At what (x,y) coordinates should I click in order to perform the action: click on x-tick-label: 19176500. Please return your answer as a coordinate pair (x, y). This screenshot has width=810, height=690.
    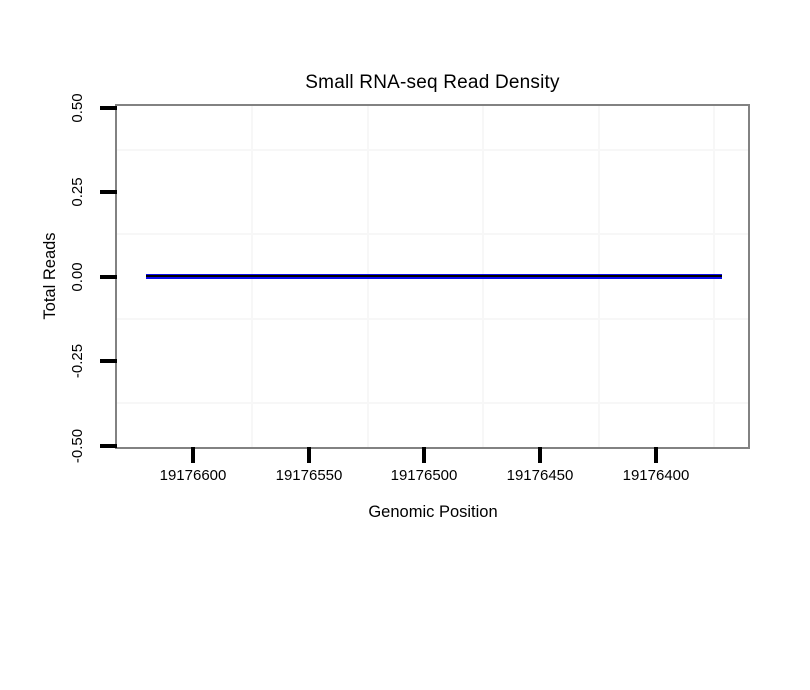
    Looking at the image, I should click on (424, 475).